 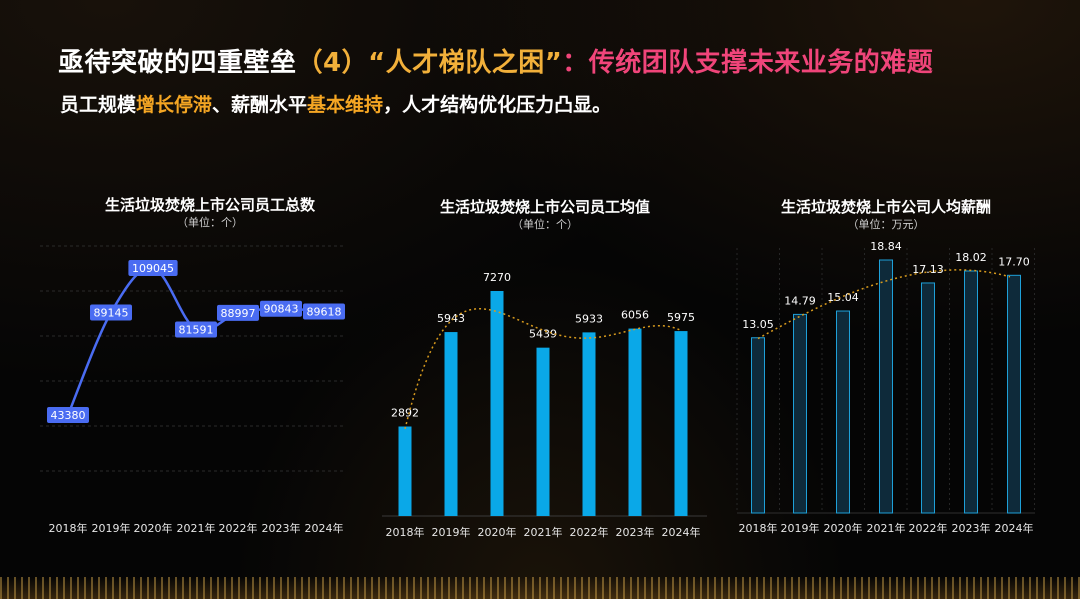 What do you see at coordinates (843, 528) in the screenshot?
I see `chart-3-x-tick-label: 2020年` at bounding box center [843, 528].